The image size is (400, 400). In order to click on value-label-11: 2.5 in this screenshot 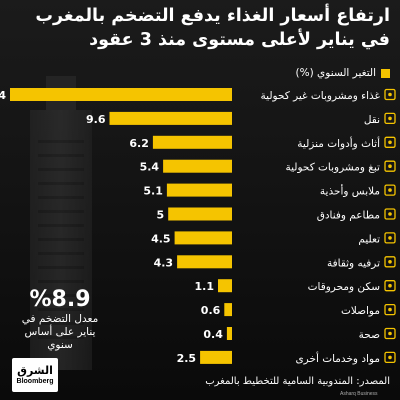, I will do `click(187, 358)`.